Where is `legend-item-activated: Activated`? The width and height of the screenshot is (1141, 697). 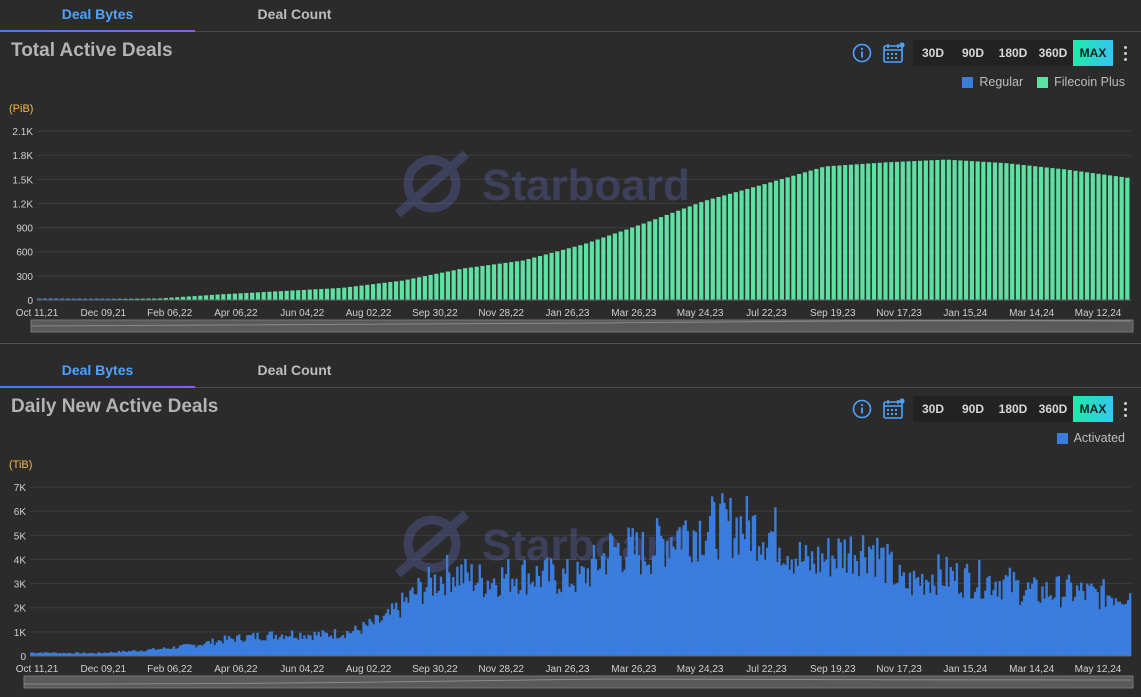
legend-item-activated: Activated is located at coordinates (1090, 438).